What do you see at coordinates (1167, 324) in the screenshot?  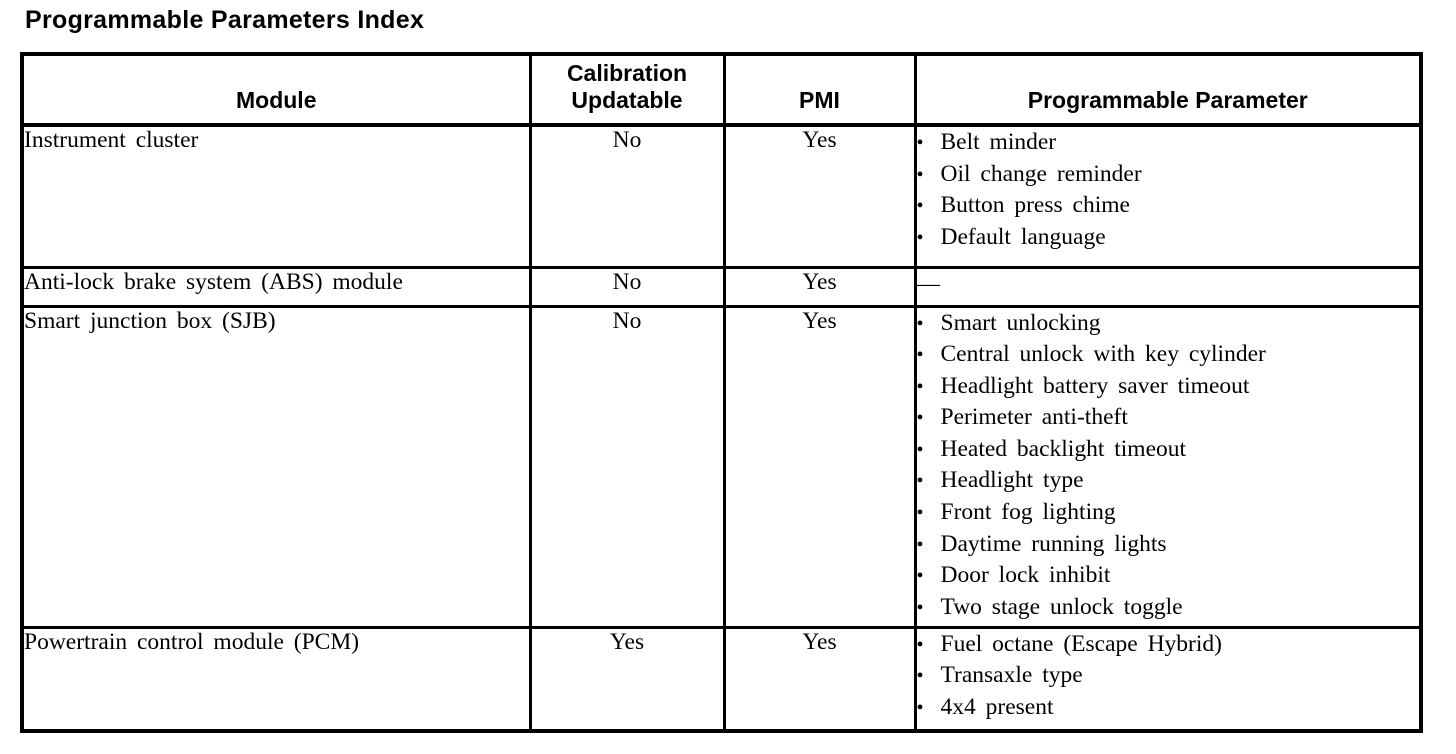 I see `parameter-item: • Smart unlocking` at bounding box center [1167, 324].